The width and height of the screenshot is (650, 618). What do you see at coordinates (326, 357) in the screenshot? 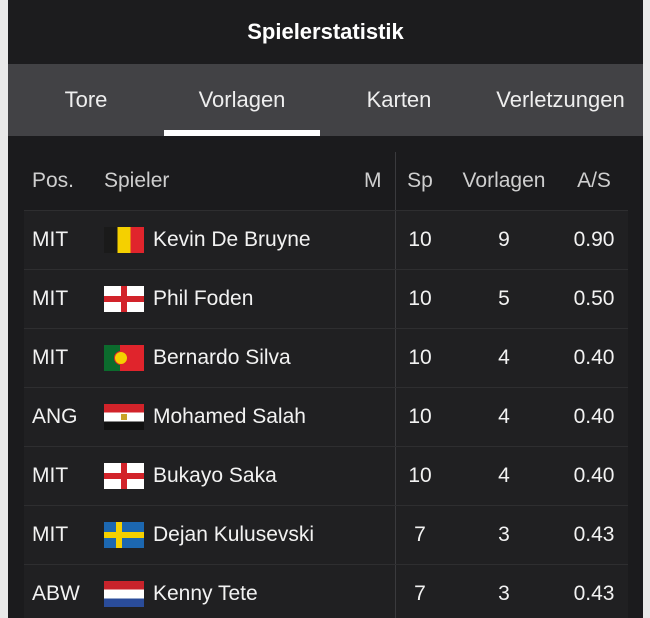
I see `table-row: MIT Bernardo Silva 10 4 0.40` at bounding box center [326, 357].